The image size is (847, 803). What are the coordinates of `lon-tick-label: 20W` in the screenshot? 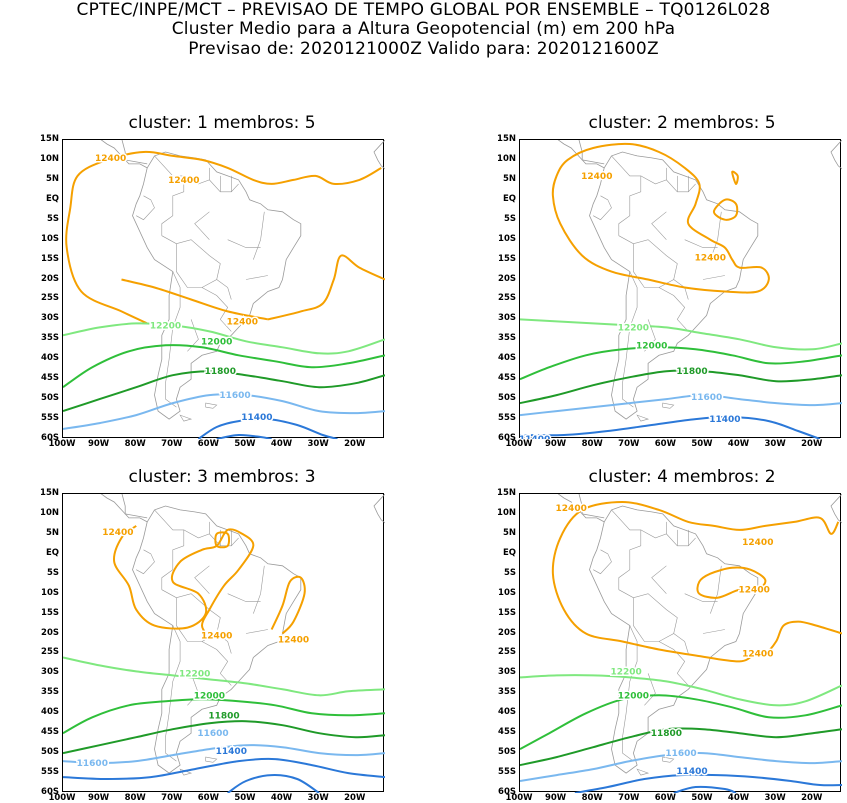 It's located at (355, 798).